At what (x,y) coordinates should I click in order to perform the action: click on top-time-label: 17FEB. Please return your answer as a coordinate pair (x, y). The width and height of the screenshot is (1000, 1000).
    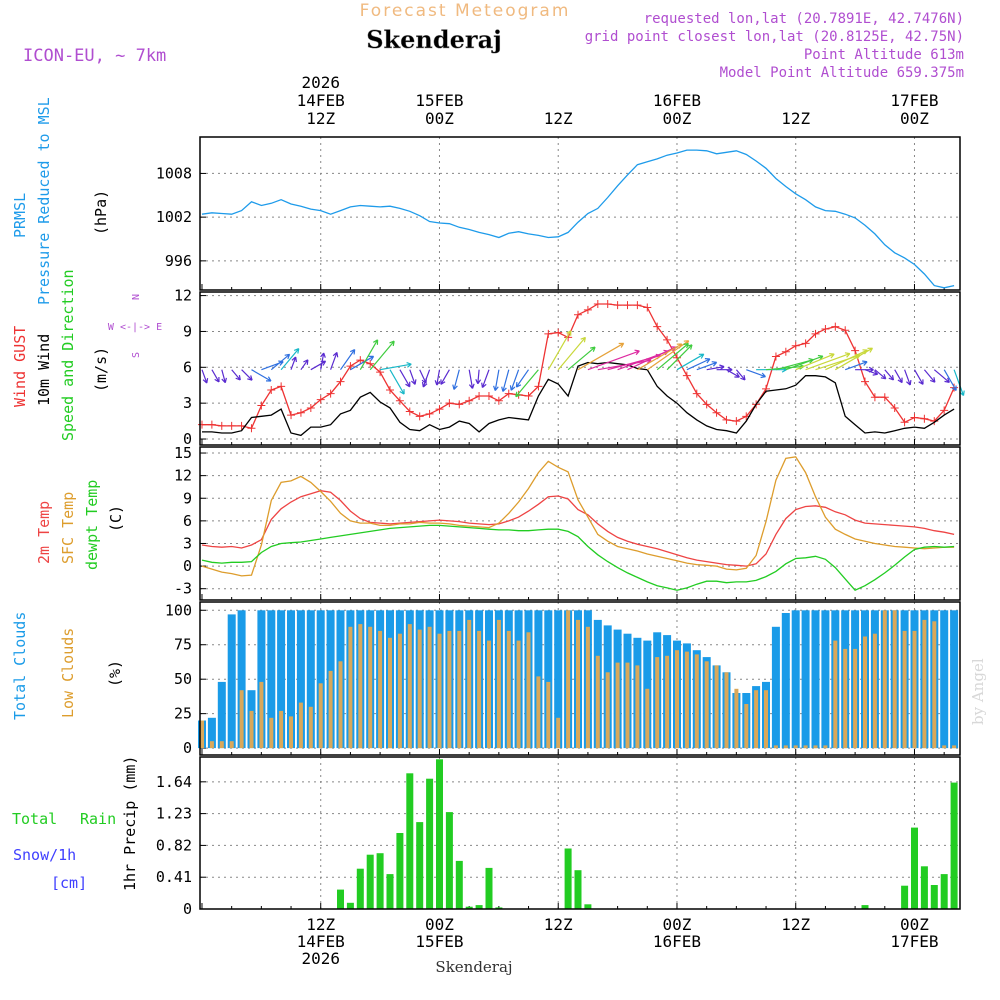
    Looking at the image, I should click on (914, 100).